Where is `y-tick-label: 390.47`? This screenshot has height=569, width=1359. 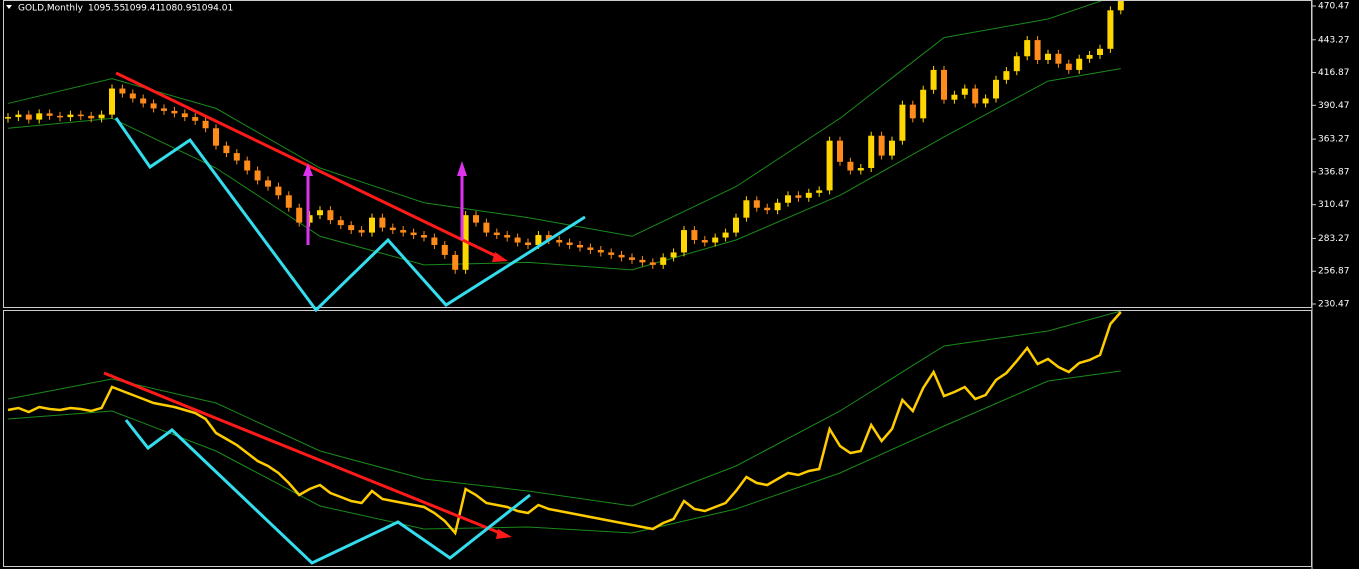
y-tick-label: 390.47 is located at coordinates (1334, 106).